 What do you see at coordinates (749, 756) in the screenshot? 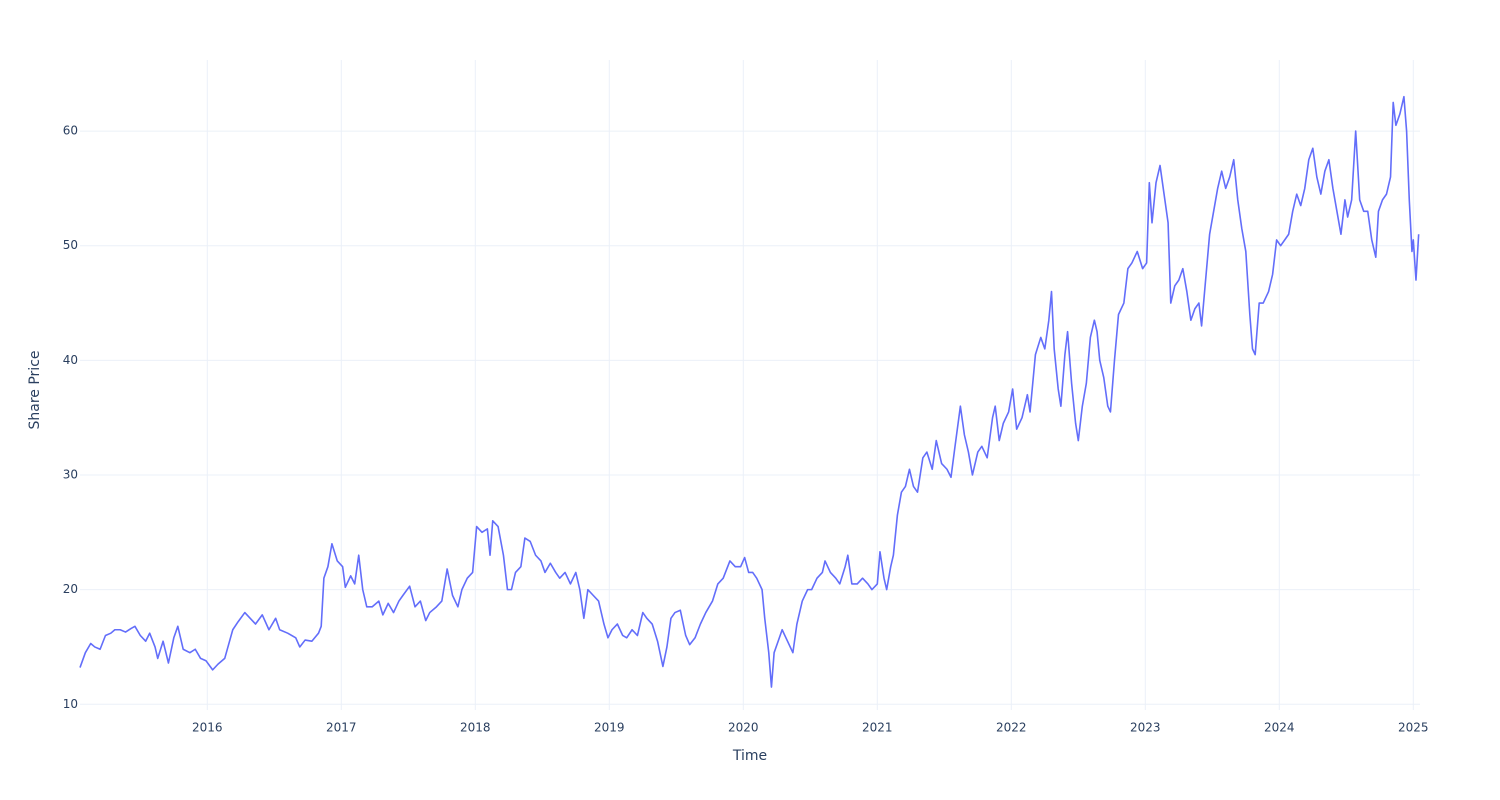
I see `x-axis-title: Time` at bounding box center [749, 756].